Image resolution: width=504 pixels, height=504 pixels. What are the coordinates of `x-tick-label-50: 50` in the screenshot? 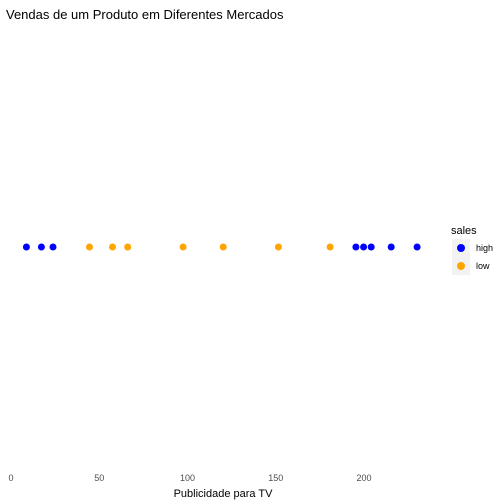 It's located at (99, 478).